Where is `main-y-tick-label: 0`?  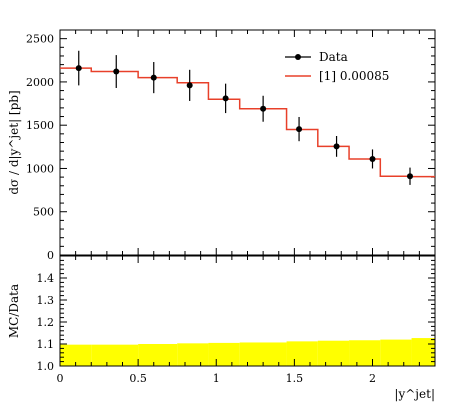
main-y-tick-label: 0 is located at coordinates (50, 255).